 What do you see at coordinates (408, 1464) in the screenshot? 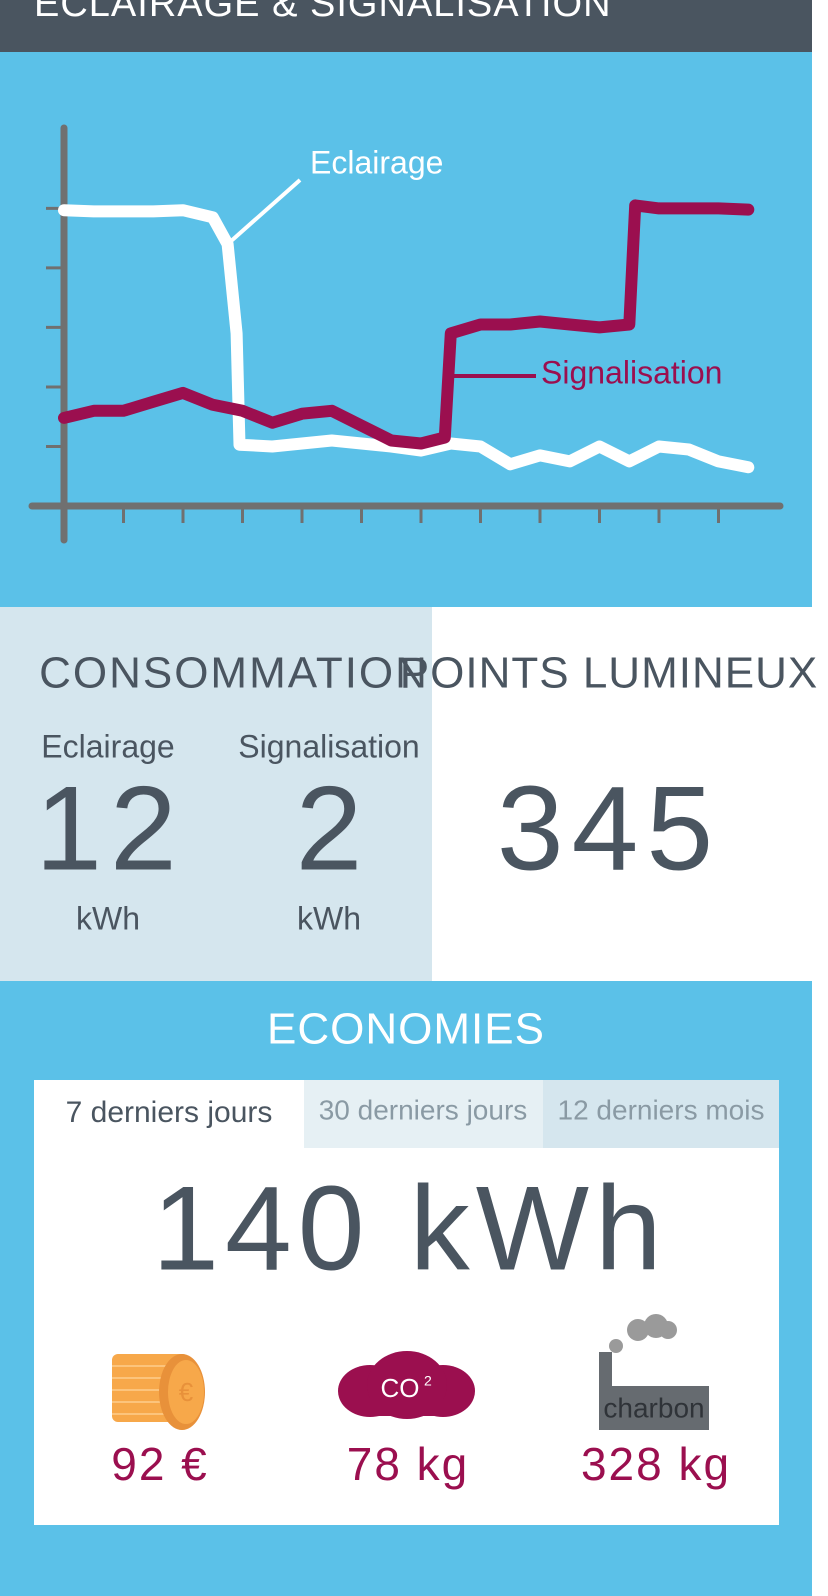
I see `saving-value: 78 kg` at bounding box center [408, 1464].